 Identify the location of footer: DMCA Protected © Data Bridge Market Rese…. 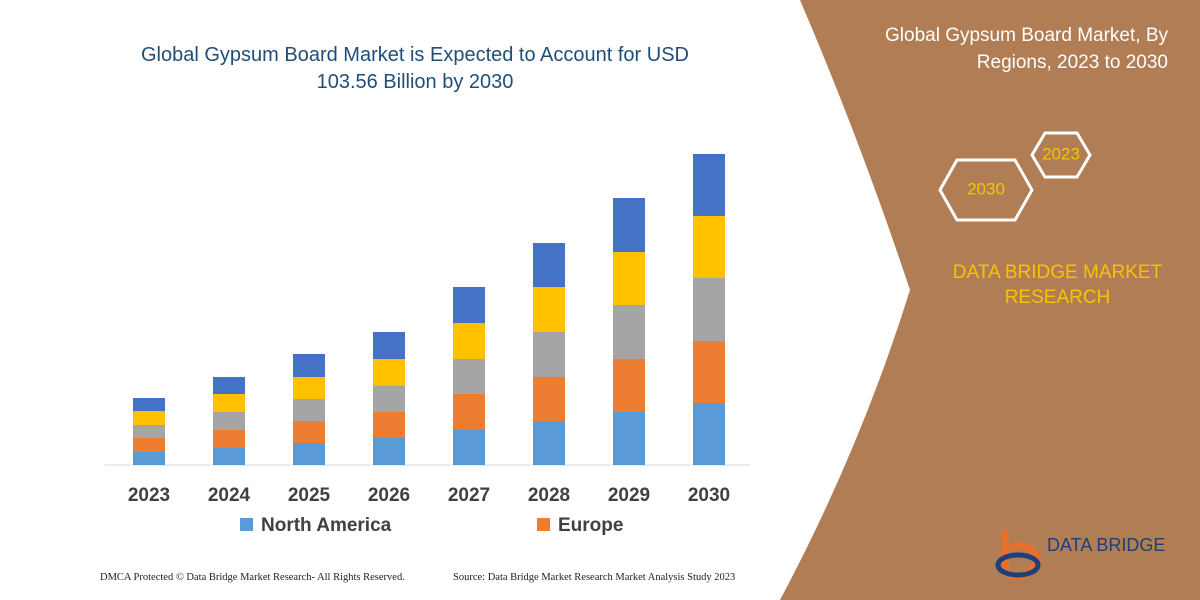
(252, 577).